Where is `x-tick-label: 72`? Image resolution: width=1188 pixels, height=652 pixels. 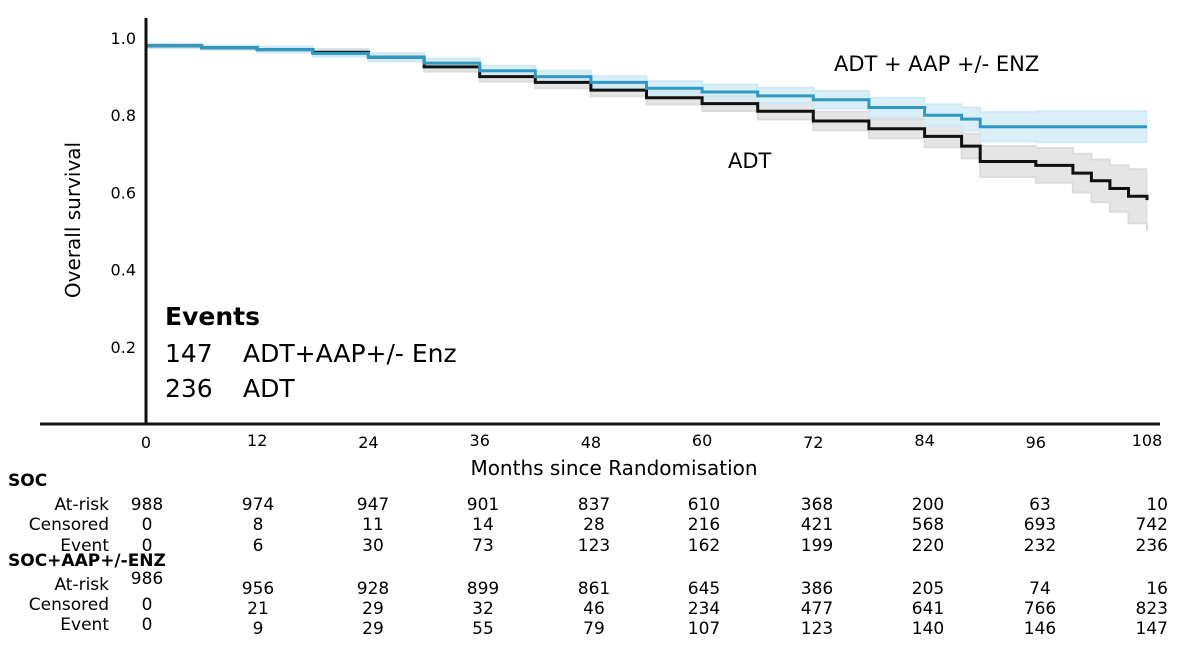 x-tick-label: 72 is located at coordinates (813, 442).